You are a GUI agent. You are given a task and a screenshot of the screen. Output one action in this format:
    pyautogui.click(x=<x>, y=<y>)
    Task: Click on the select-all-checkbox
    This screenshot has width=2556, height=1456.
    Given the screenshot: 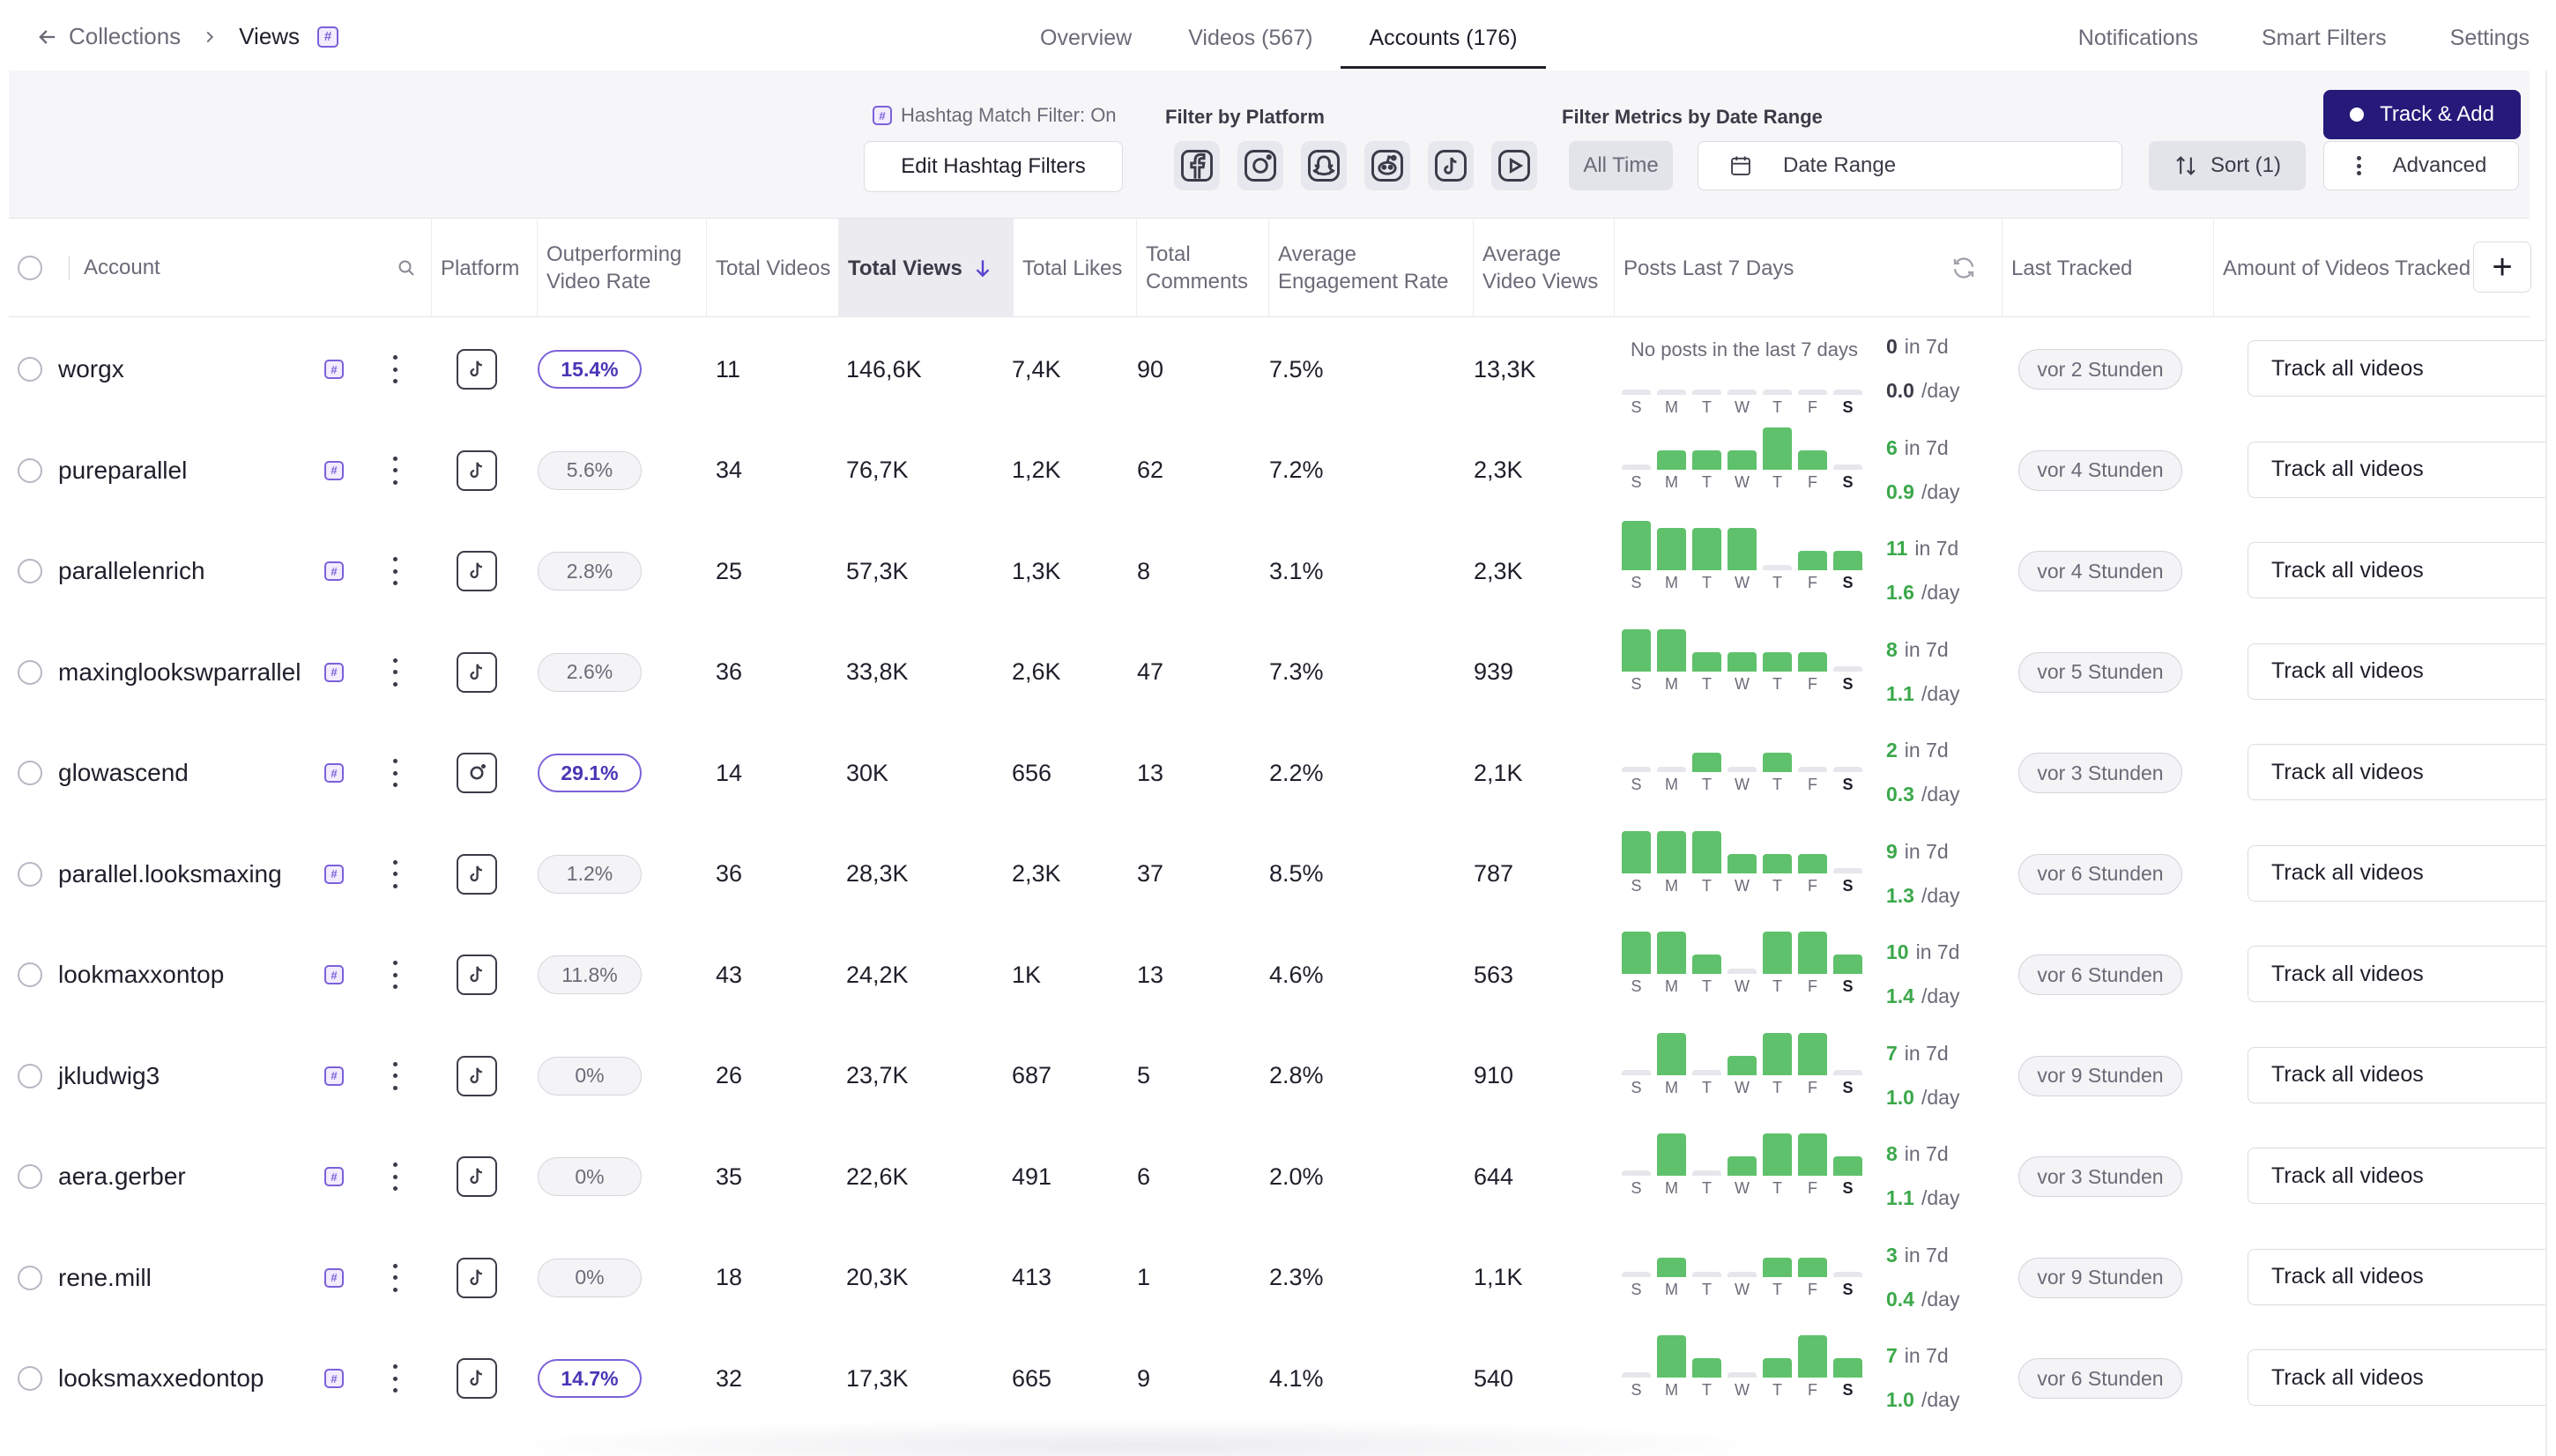 What is the action you would take?
    pyautogui.click(x=30, y=268)
    